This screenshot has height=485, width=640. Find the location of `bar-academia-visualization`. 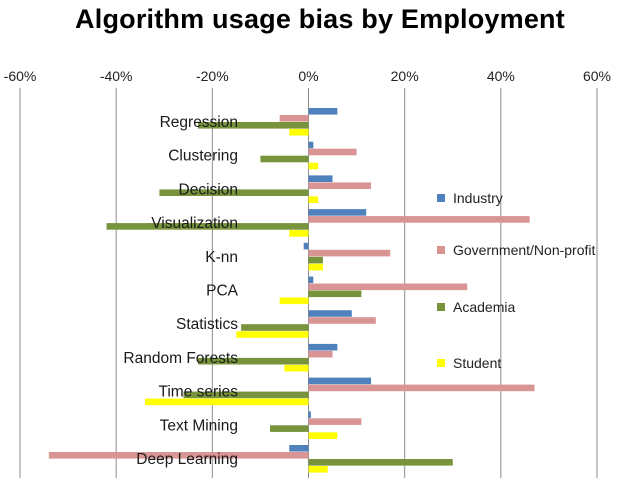

bar-academia-visualization is located at coordinates (207, 226).